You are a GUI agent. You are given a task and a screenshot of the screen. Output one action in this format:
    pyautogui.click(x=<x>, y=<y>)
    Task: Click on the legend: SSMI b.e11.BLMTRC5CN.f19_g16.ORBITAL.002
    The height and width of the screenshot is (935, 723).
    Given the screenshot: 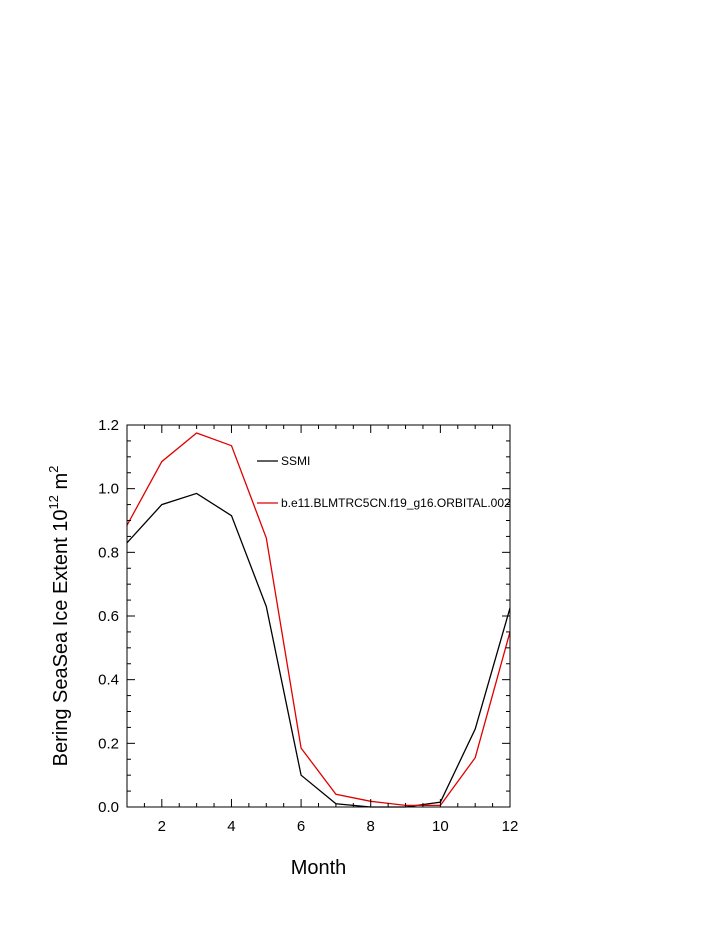 What is the action you would take?
    pyautogui.click(x=384, y=482)
    